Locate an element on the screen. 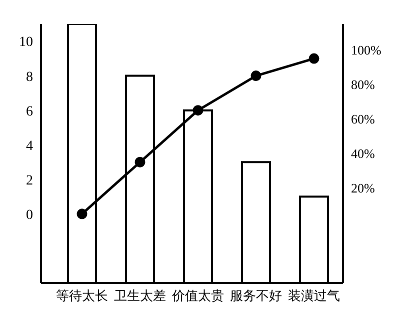 The image size is (396, 320). x-tick-label: 卫生太差 is located at coordinates (140, 296).